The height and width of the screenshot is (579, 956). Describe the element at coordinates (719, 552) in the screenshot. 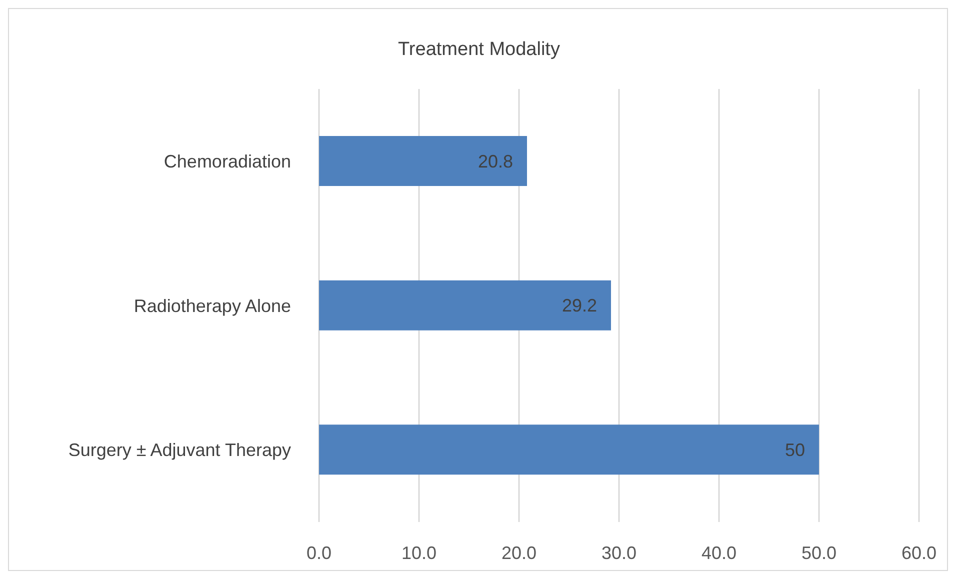

I see `x-tick-label: 40.0` at that location.